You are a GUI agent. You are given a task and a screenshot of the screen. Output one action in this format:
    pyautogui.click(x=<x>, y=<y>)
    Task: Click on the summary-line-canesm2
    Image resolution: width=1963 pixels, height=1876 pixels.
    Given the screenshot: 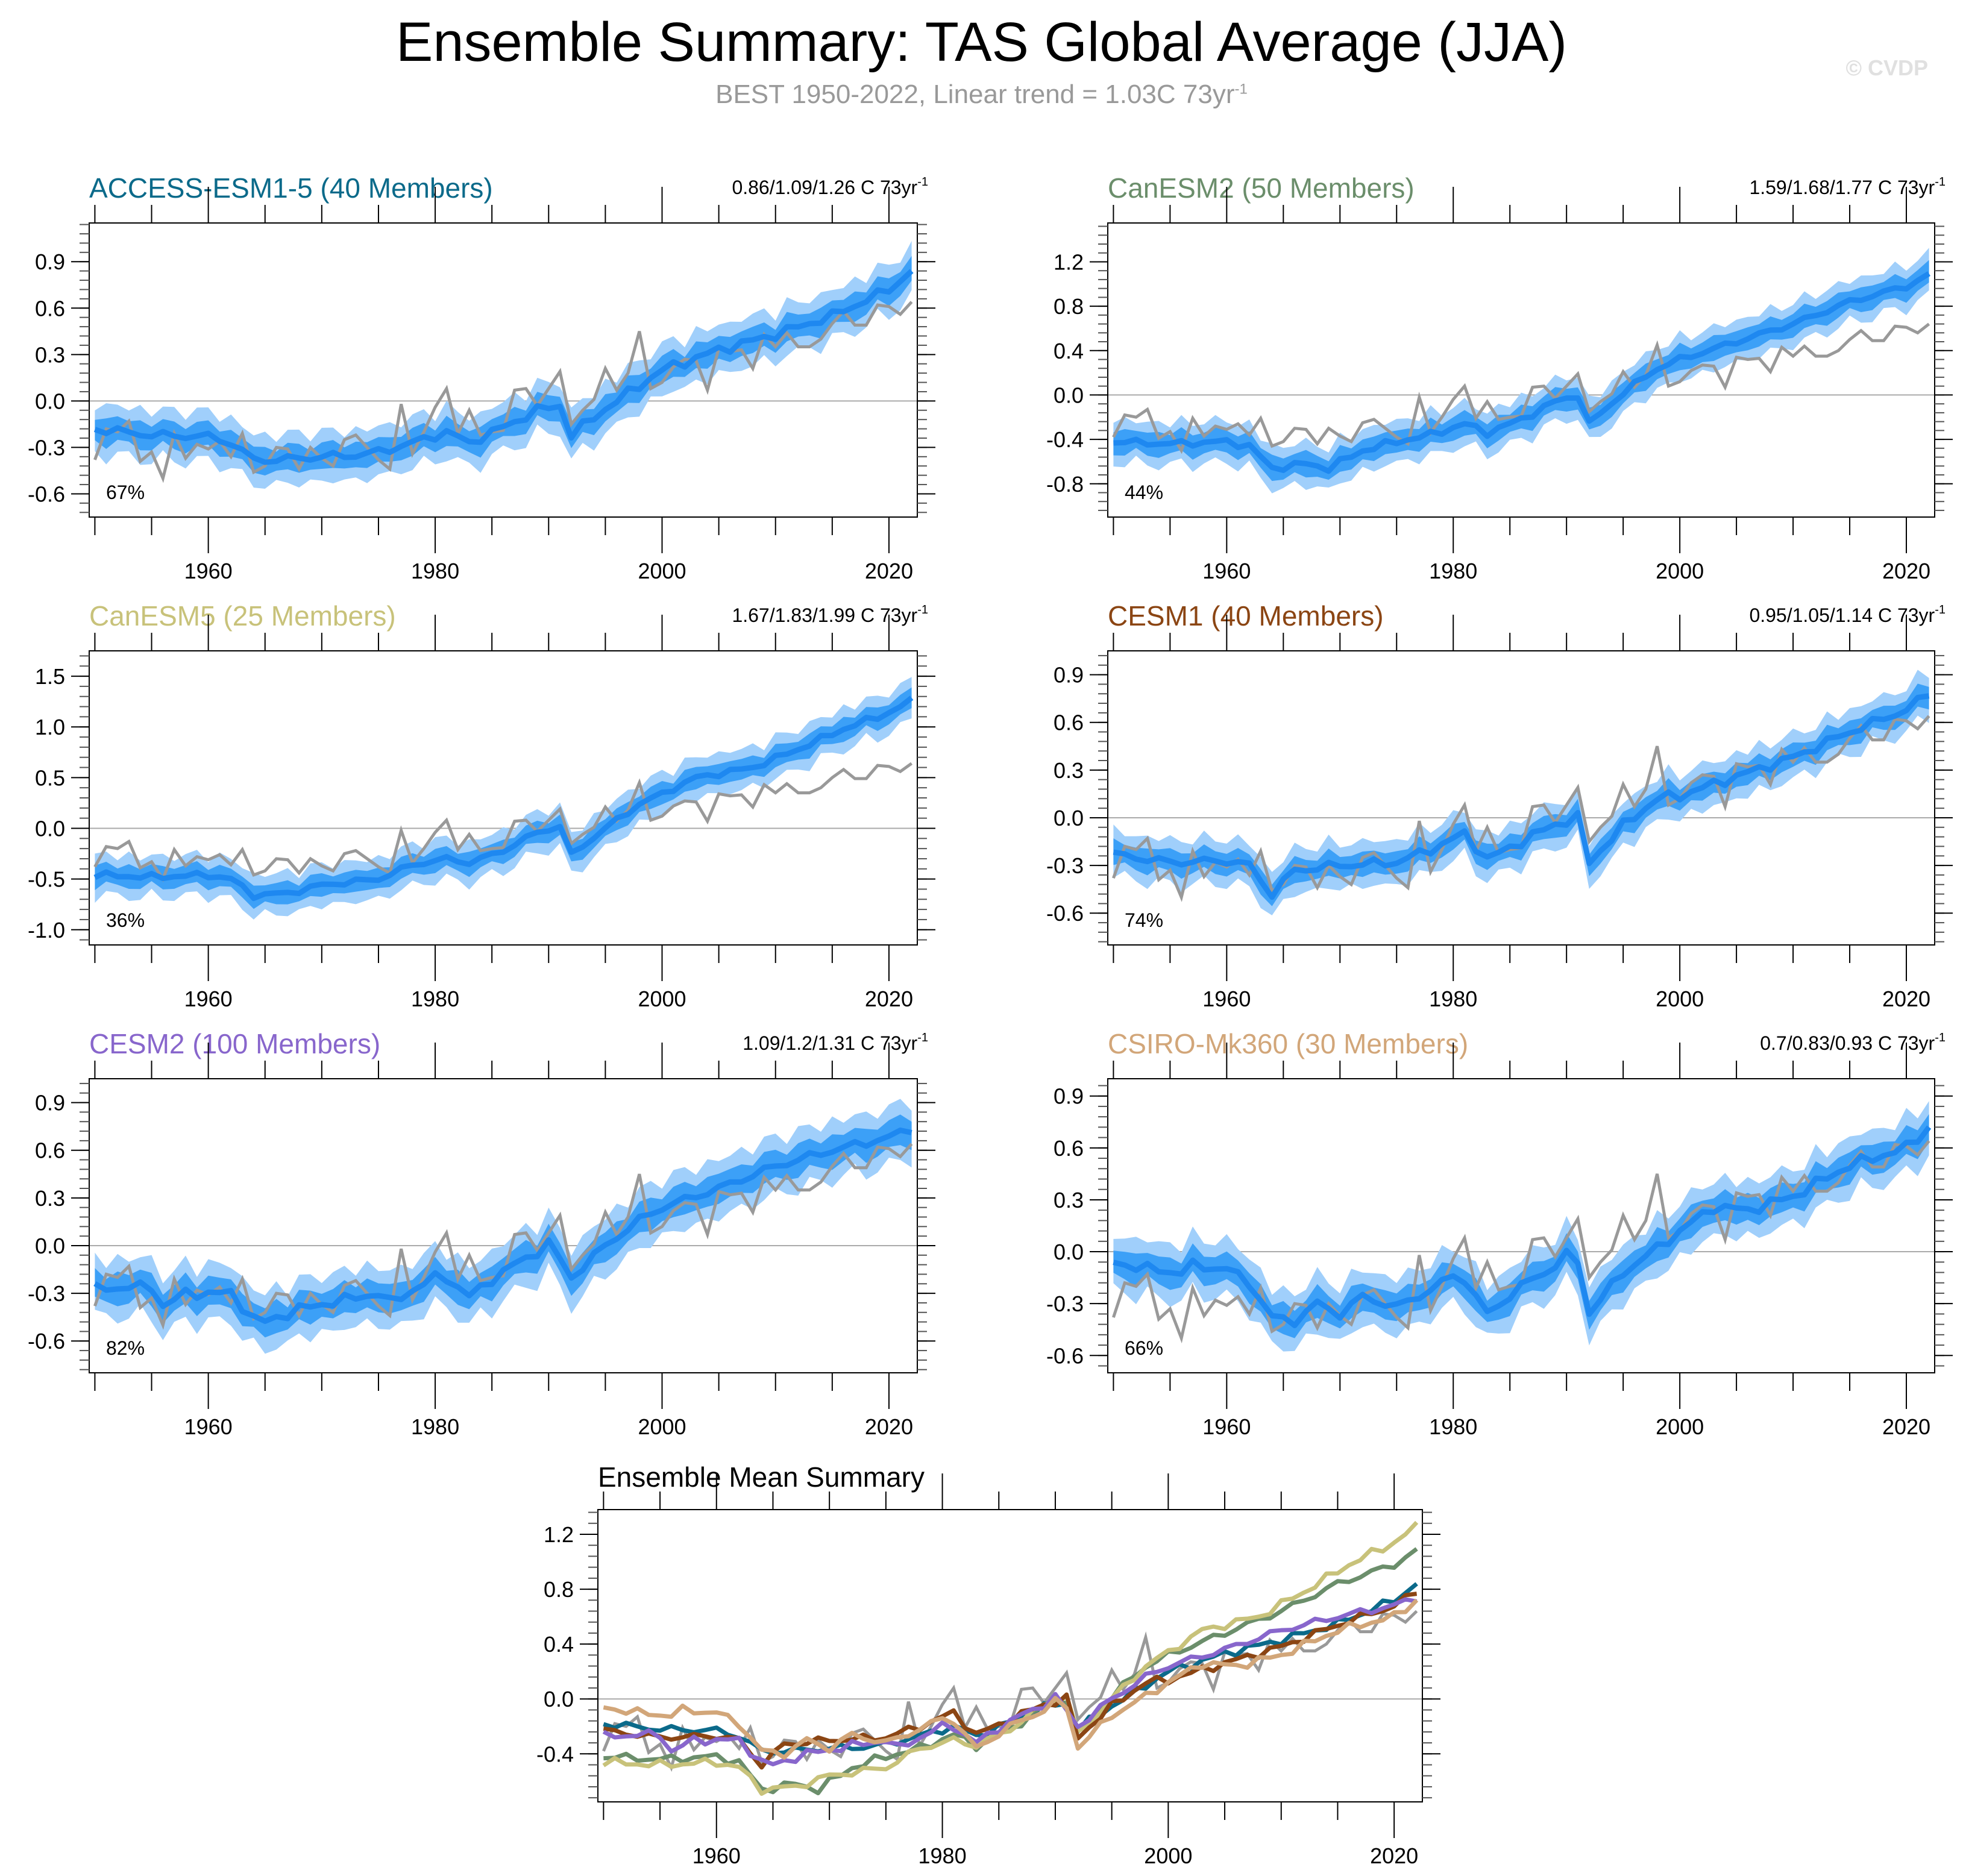 What is the action you would take?
    pyautogui.click(x=1010, y=1671)
    